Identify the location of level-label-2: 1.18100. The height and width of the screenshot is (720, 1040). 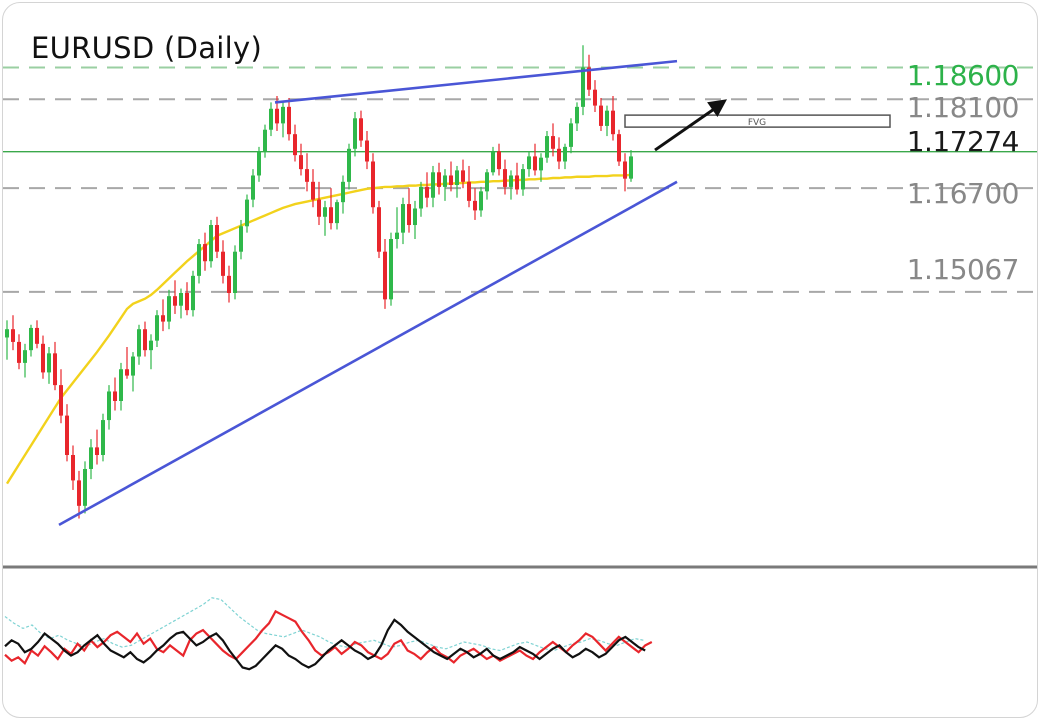
(963, 107).